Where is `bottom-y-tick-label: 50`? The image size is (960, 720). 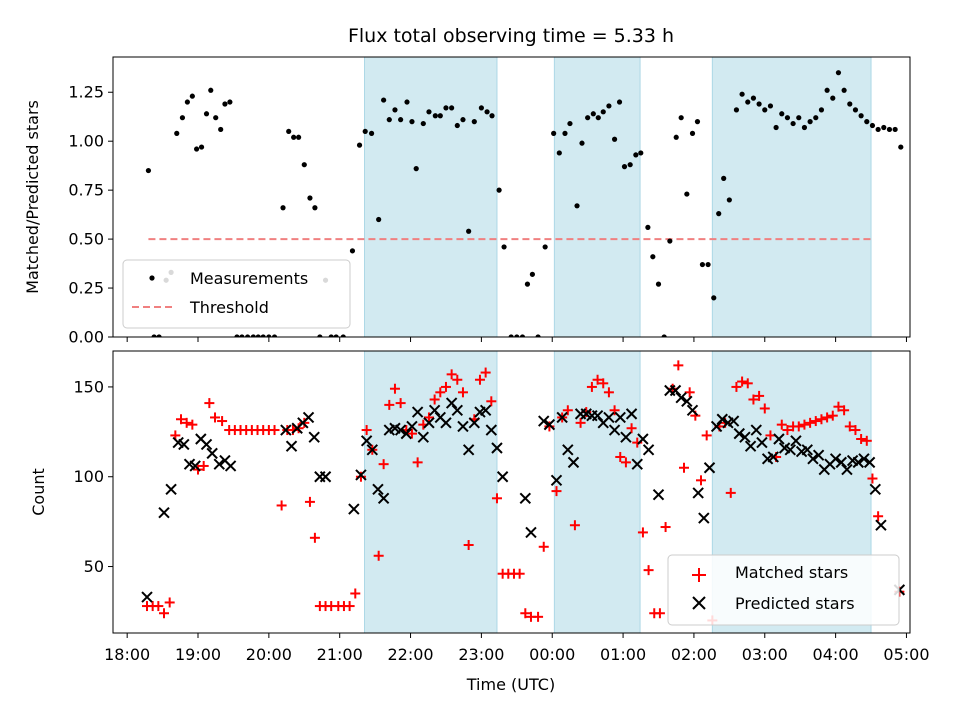 bottom-y-tick-label: 50 is located at coordinates (94, 566).